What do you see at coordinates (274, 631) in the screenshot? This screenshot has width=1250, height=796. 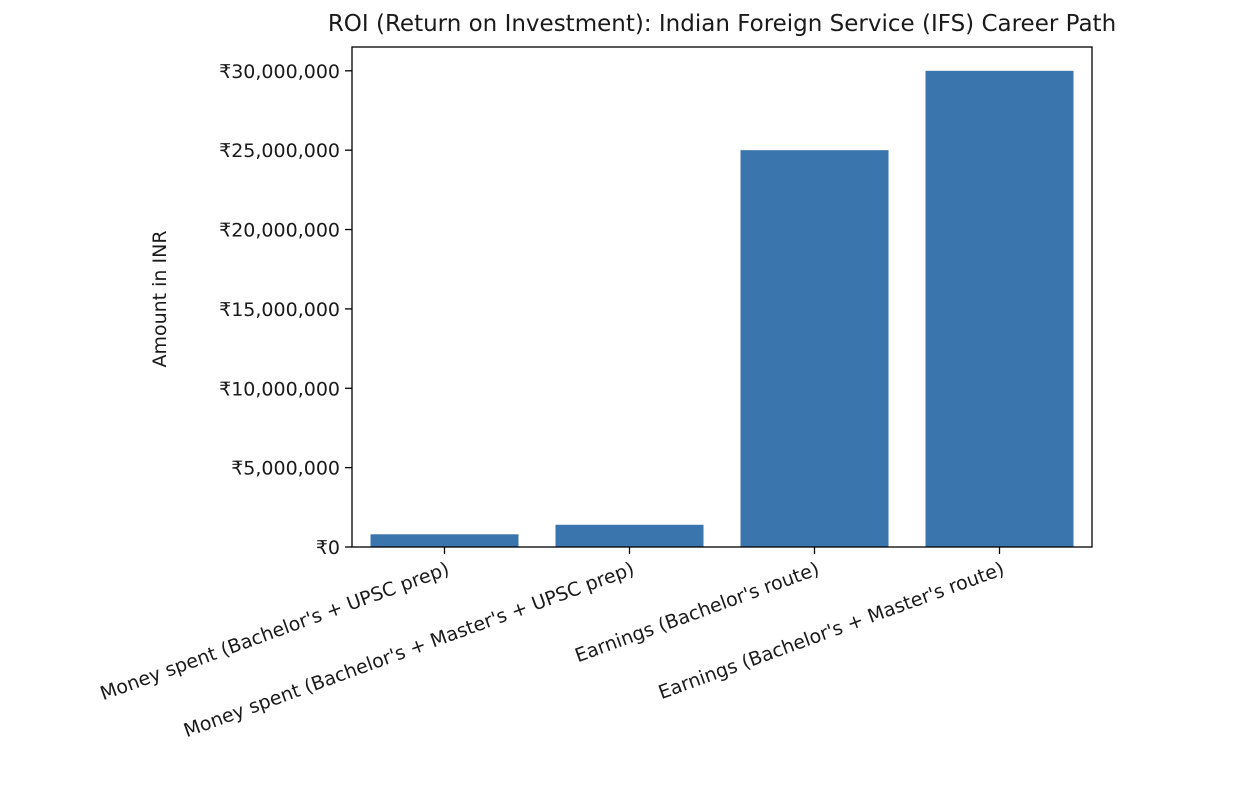 I see `x-tick-label: Money spent (Bachelor's + UPSC prep)` at bounding box center [274, 631].